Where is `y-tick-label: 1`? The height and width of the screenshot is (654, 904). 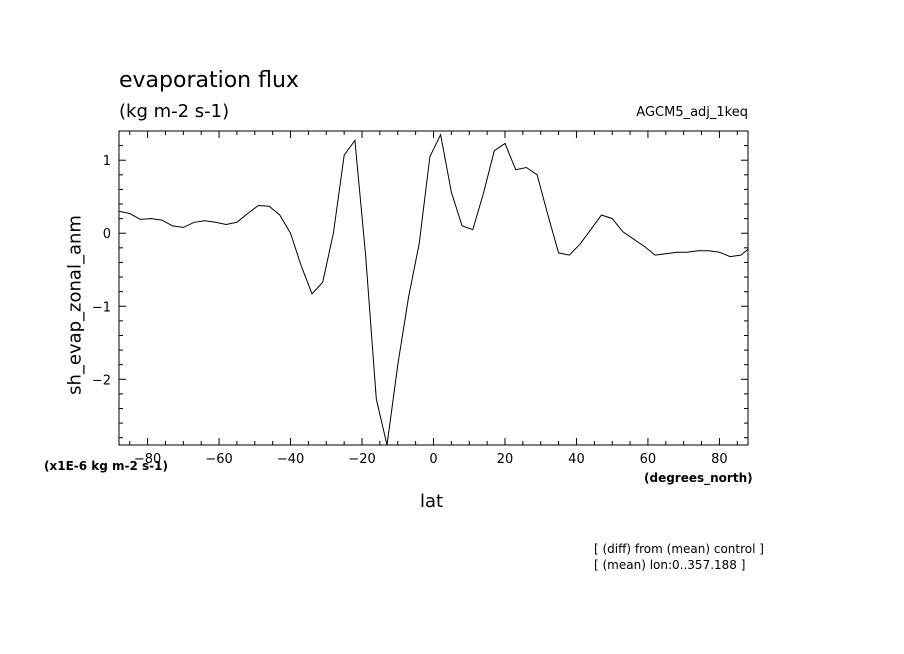 y-tick-label: 1 is located at coordinates (107, 161).